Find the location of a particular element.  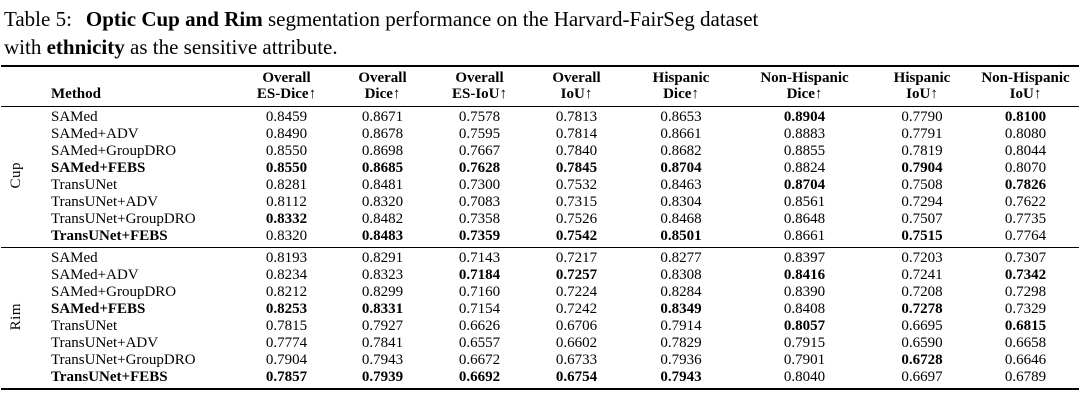

value-cell: 0.7622 is located at coordinates (1025, 202).